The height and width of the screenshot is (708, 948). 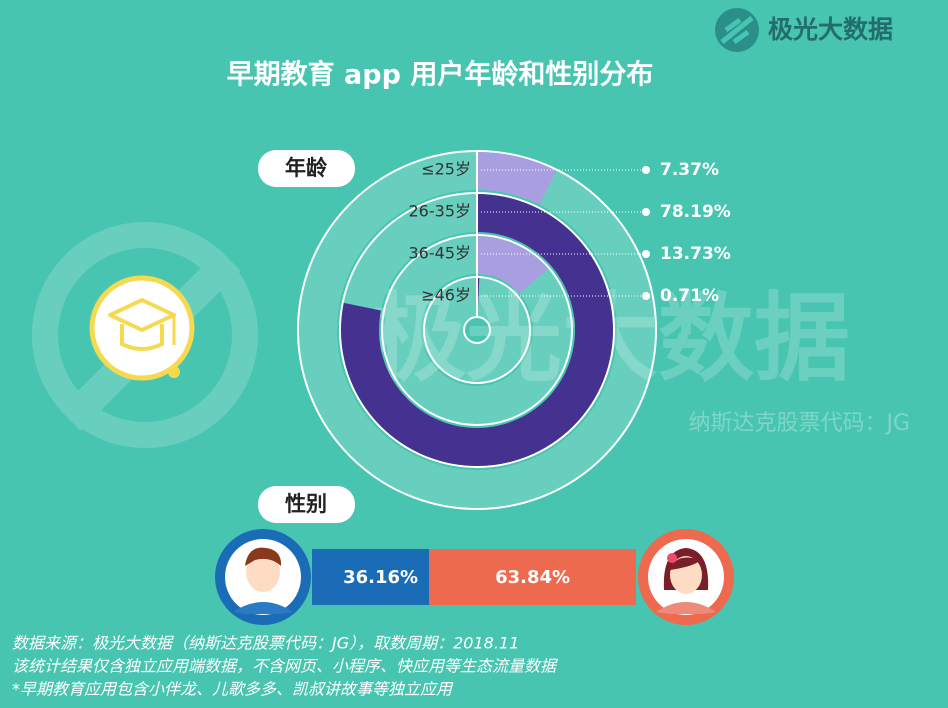 I want to click on logo-icon, so click(x=737, y=30).